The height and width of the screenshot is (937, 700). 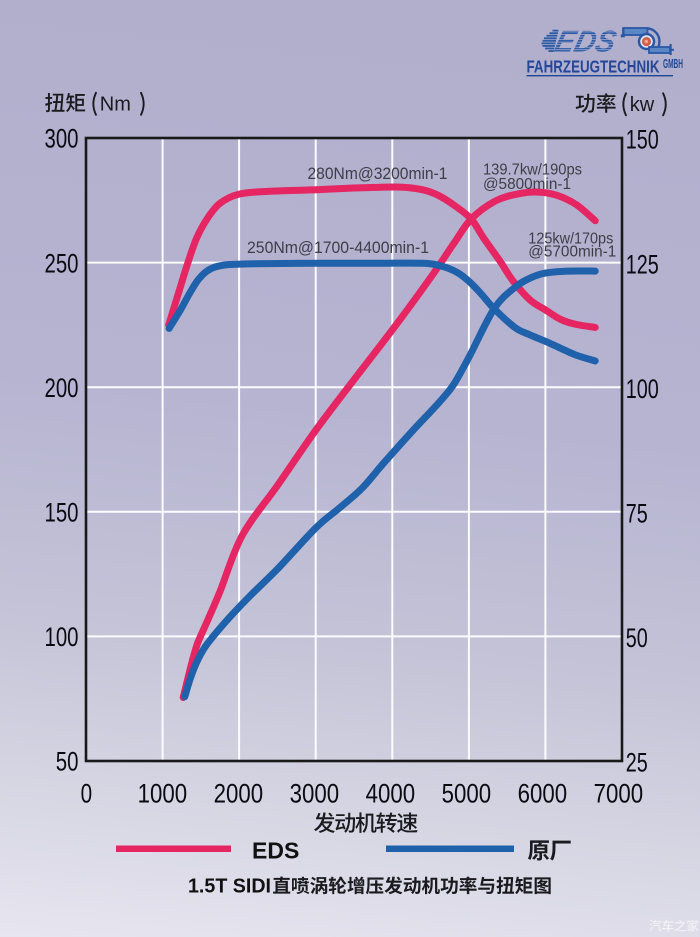 What do you see at coordinates (115, 105) in the screenshot?
I see `svg-text: Nm` at bounding box center [115, 105].